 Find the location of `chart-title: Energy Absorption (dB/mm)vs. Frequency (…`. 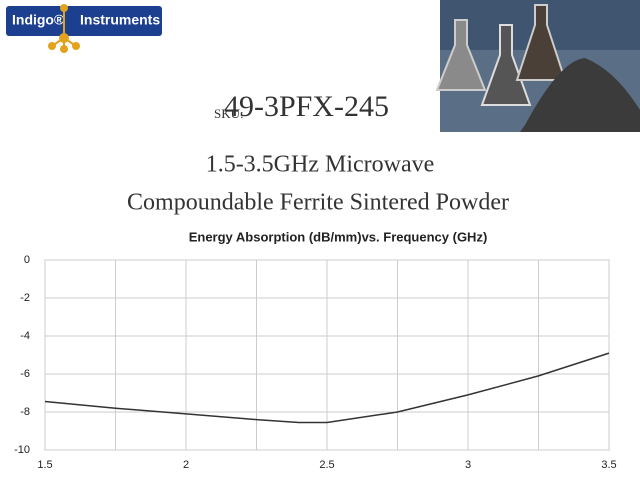

chart-title: Energy Absorption (dB/mm)vs. Frequency (… is located at coordinates (338, 236).